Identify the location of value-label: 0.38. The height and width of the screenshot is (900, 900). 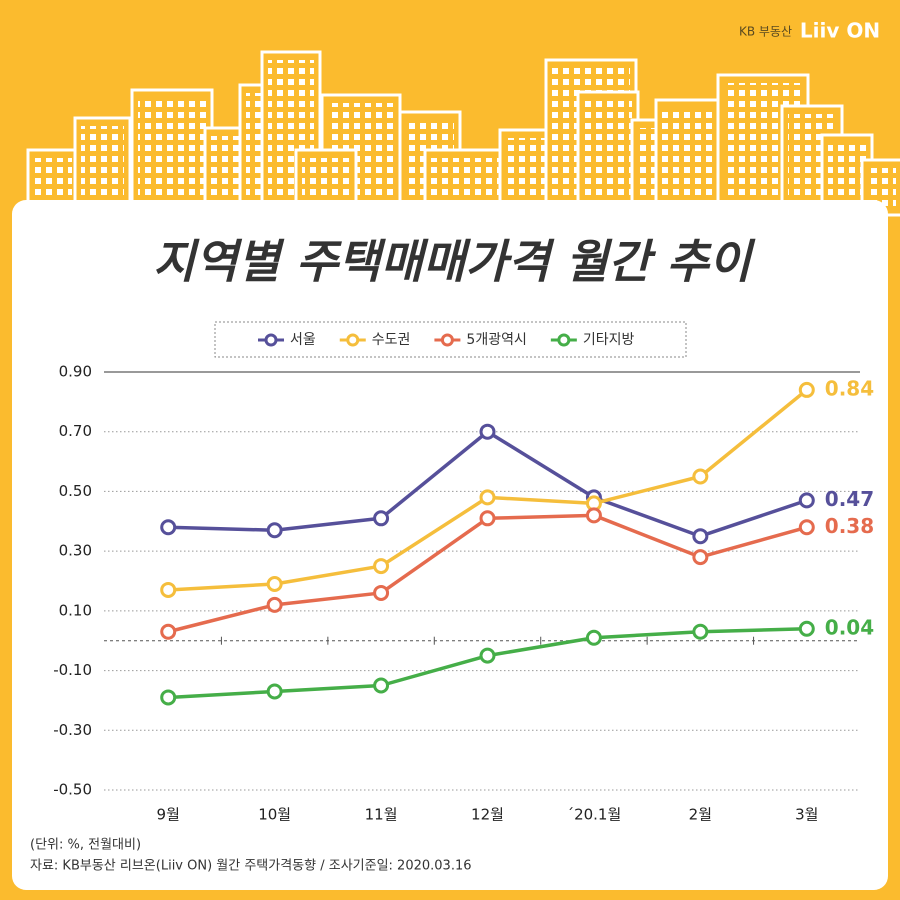
(849, 526).